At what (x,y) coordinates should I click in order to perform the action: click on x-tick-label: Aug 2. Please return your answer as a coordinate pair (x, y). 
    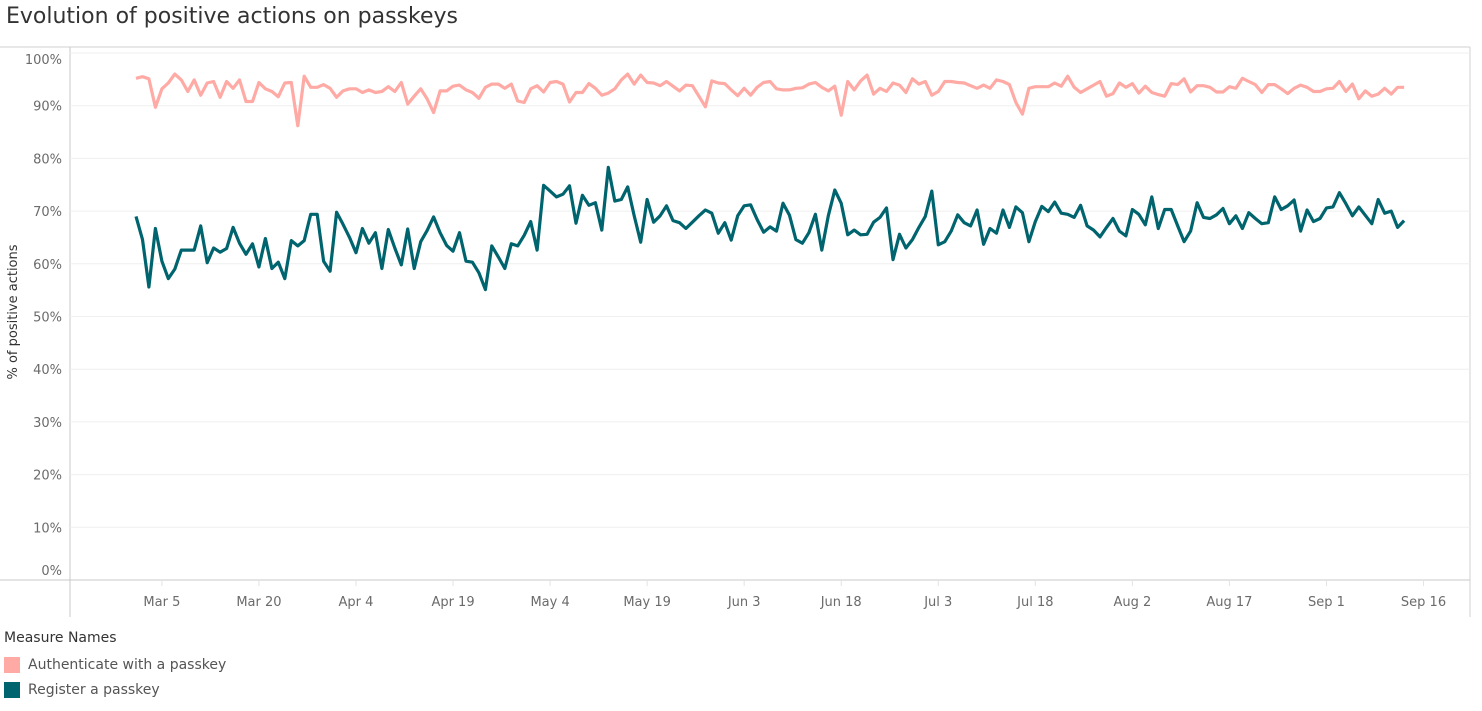
    Looking at the image, I should click on (1132, 602).